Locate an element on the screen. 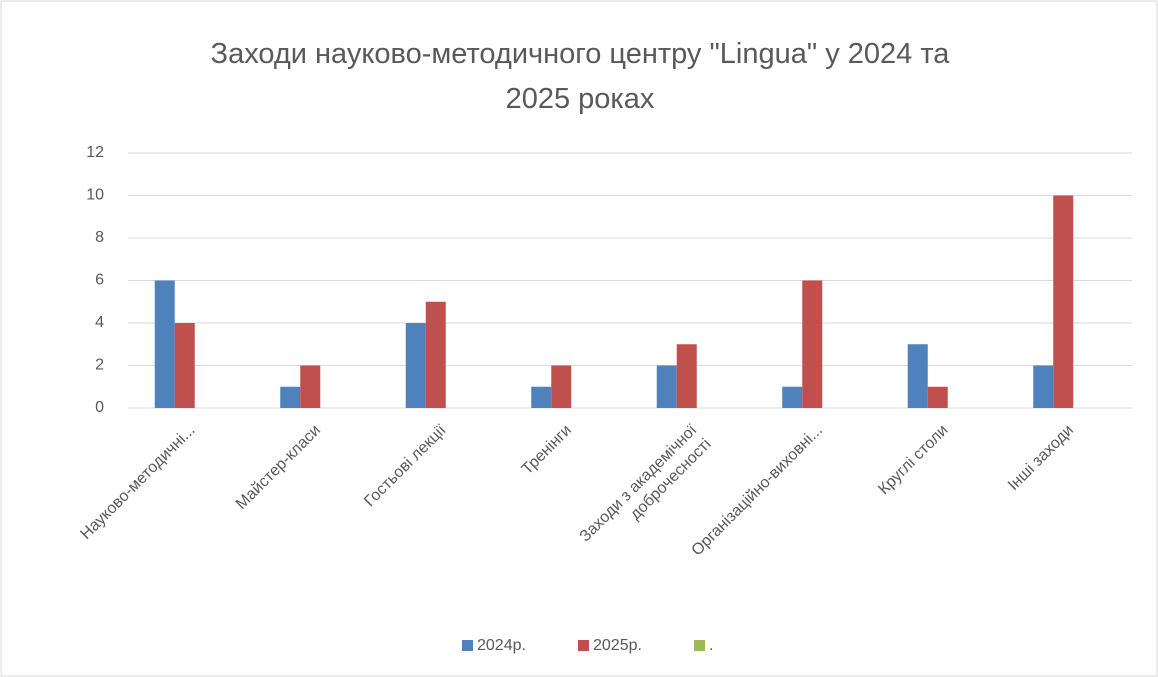  y-tick-label: 0 is located at coordinates (99, 407).